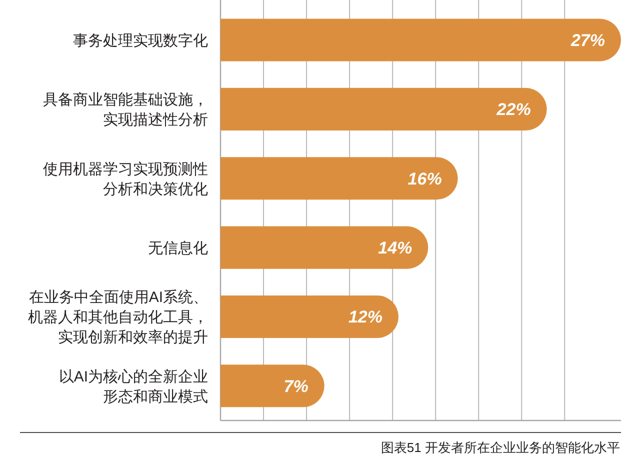 The image size is (623, 459). What do you see at coordinates (133, 387) in the screenshot?
I see `category-label: 以AI为核心的全新企业形态和商业模式` at bounding box center [133, 387].